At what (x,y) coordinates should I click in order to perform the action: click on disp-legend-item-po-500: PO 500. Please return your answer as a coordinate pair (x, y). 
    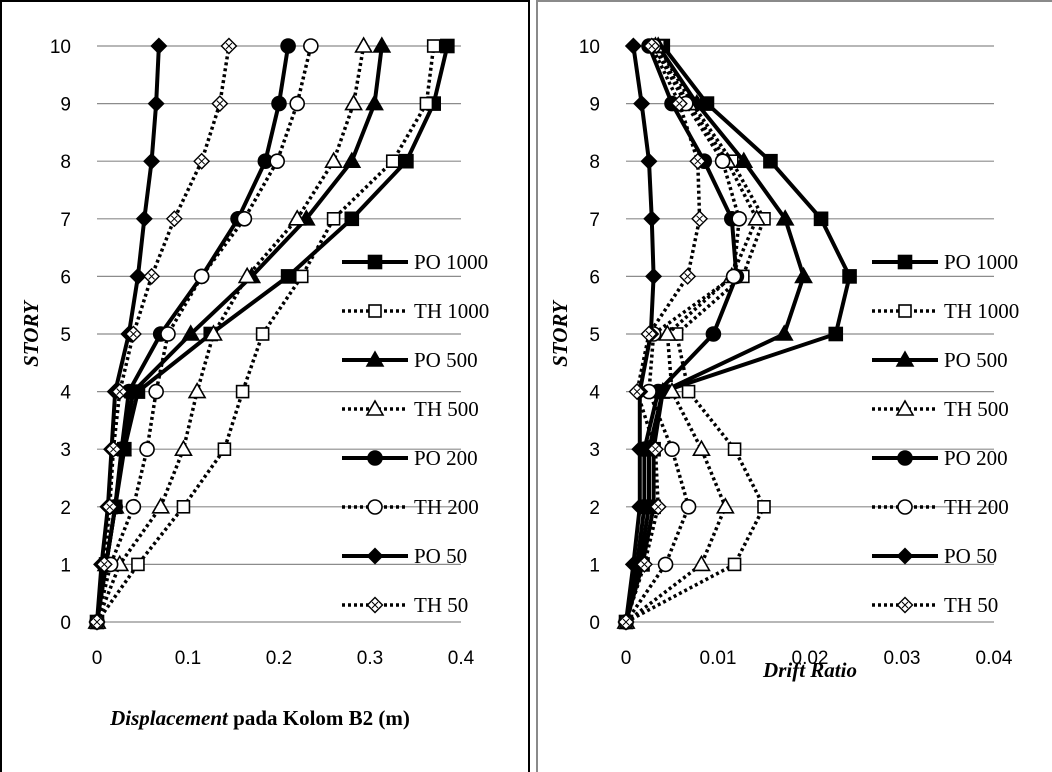
    Looking at the image, I should click on (410, 360).